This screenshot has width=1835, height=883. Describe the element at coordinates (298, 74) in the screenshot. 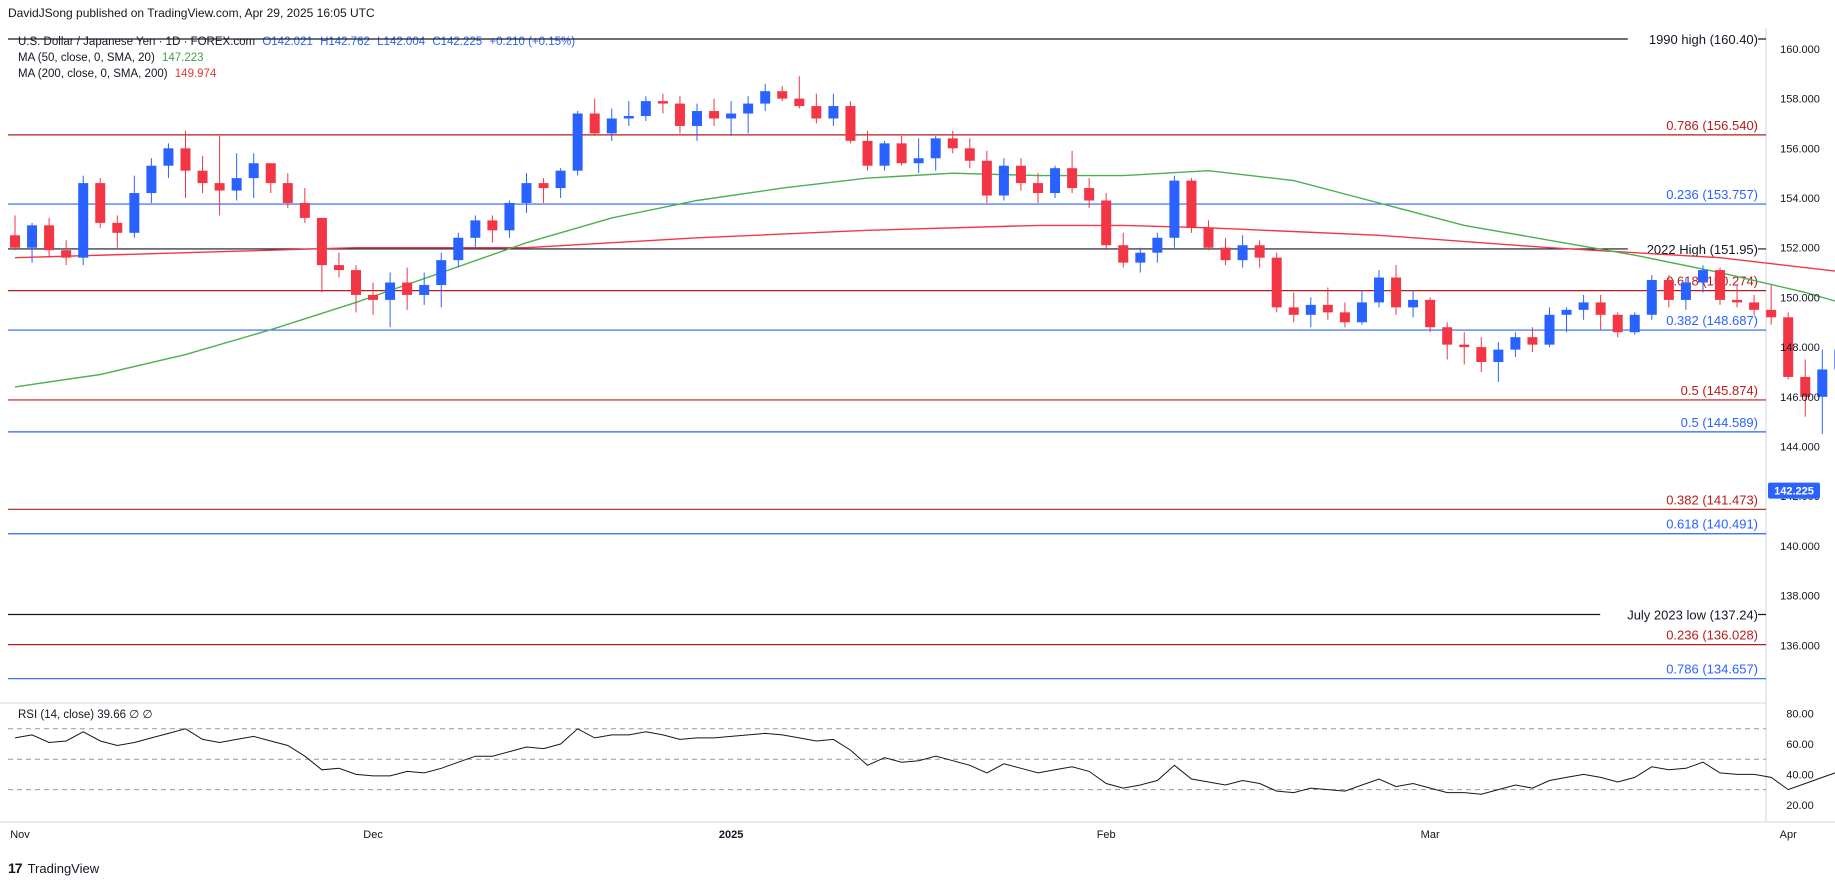

I see `ma200-row: MA (200, close, 0, SMA, 200) 149.974` at that location.